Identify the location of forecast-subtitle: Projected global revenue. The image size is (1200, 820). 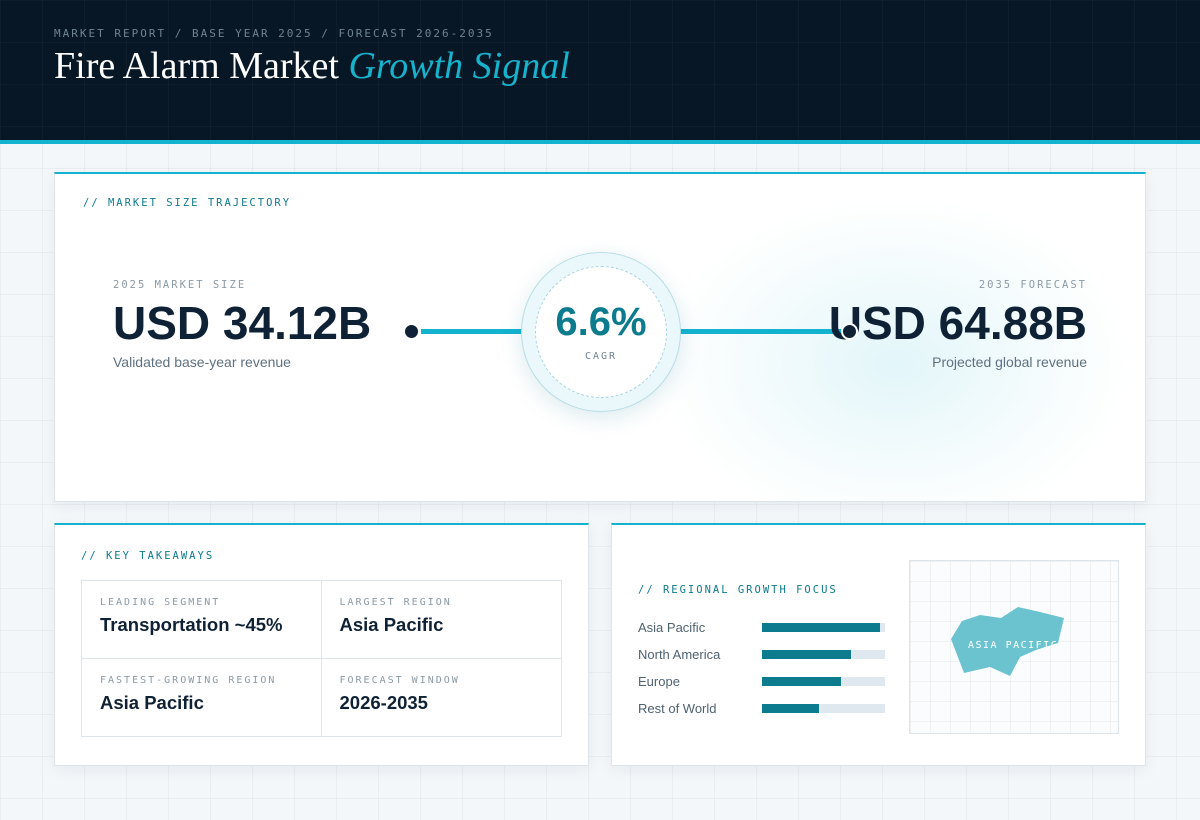
(1009, 362).